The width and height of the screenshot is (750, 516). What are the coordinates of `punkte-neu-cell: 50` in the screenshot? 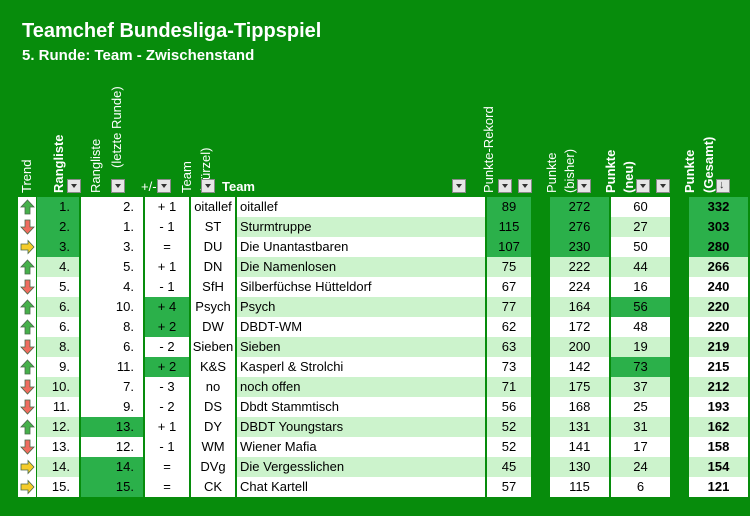 It's located at (640, 247).